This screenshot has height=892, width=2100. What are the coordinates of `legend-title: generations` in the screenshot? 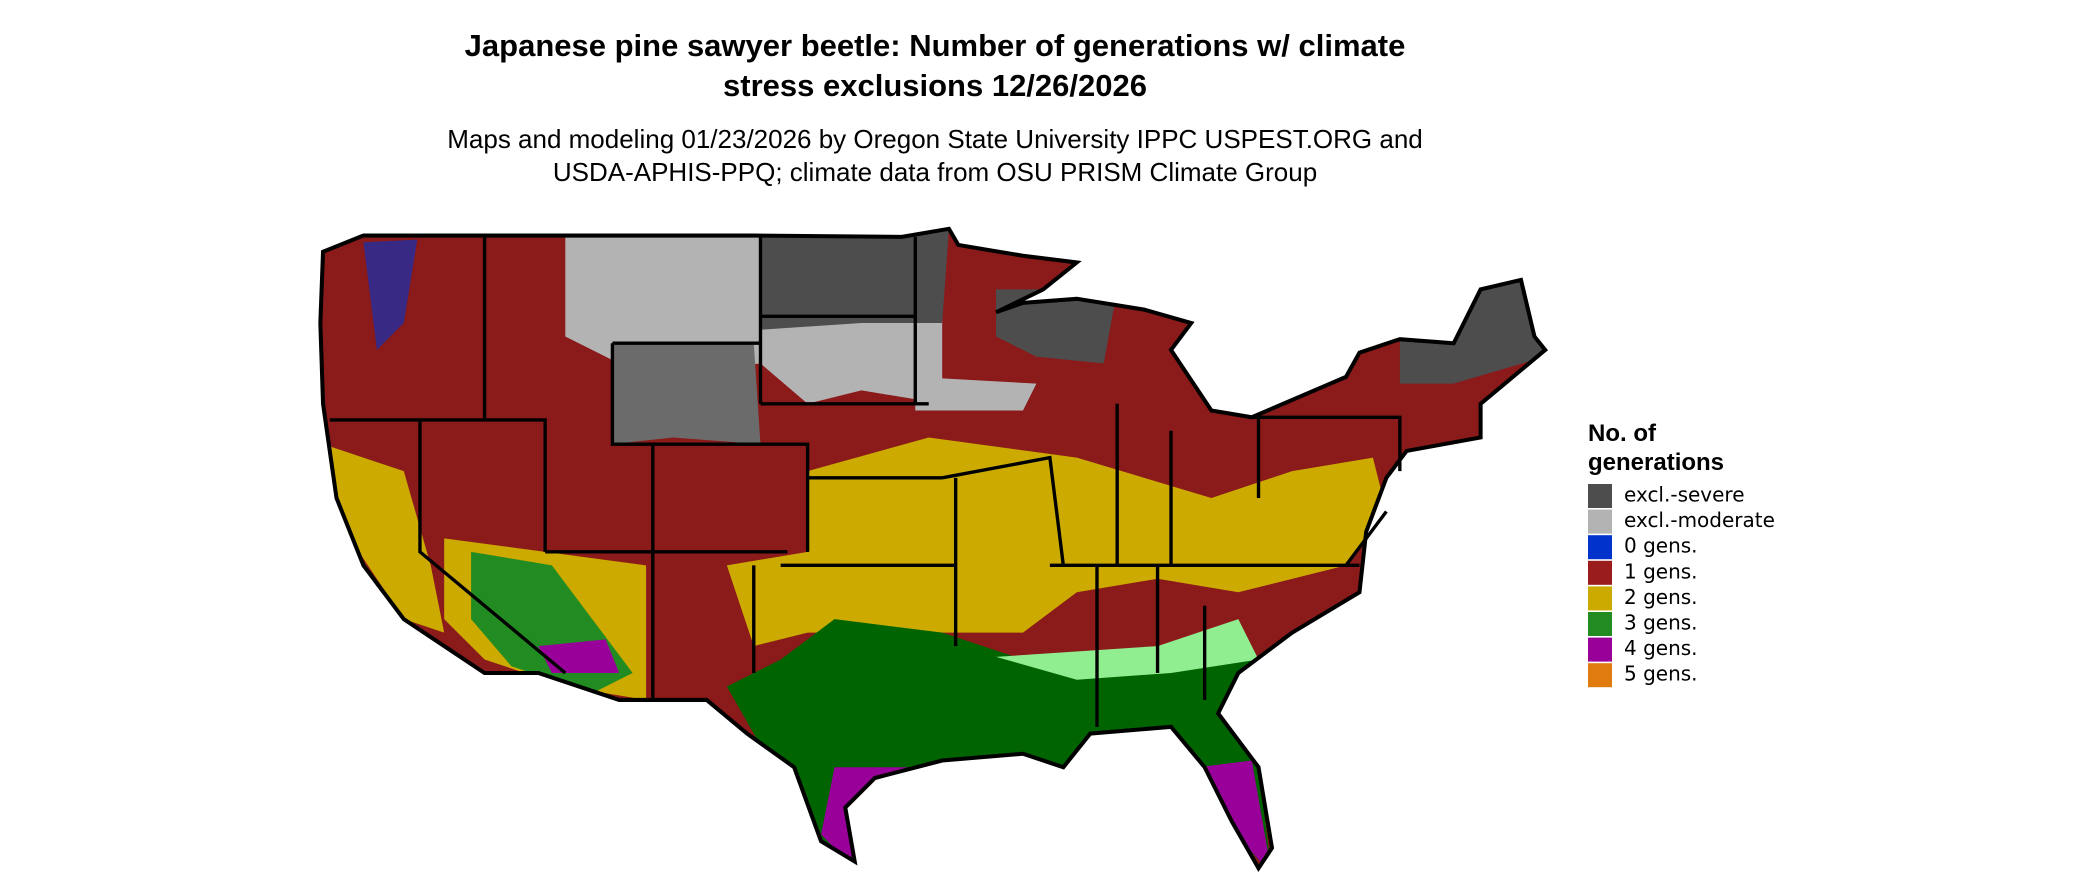 It's located at (1656, 462).